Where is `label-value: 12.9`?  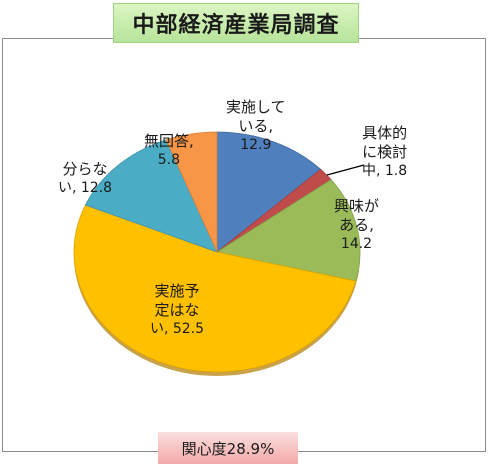 label-value: 12.9 is located at coordinates (256, 145).